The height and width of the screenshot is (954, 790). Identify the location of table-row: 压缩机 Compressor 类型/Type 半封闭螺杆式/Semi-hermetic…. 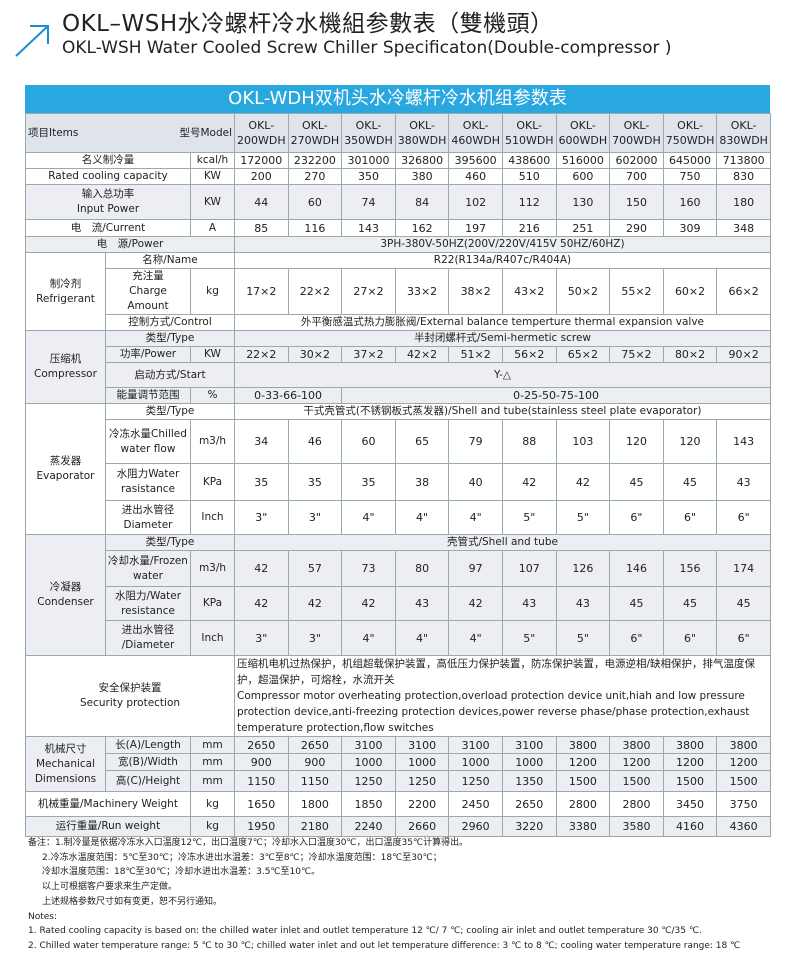
(398, 367).